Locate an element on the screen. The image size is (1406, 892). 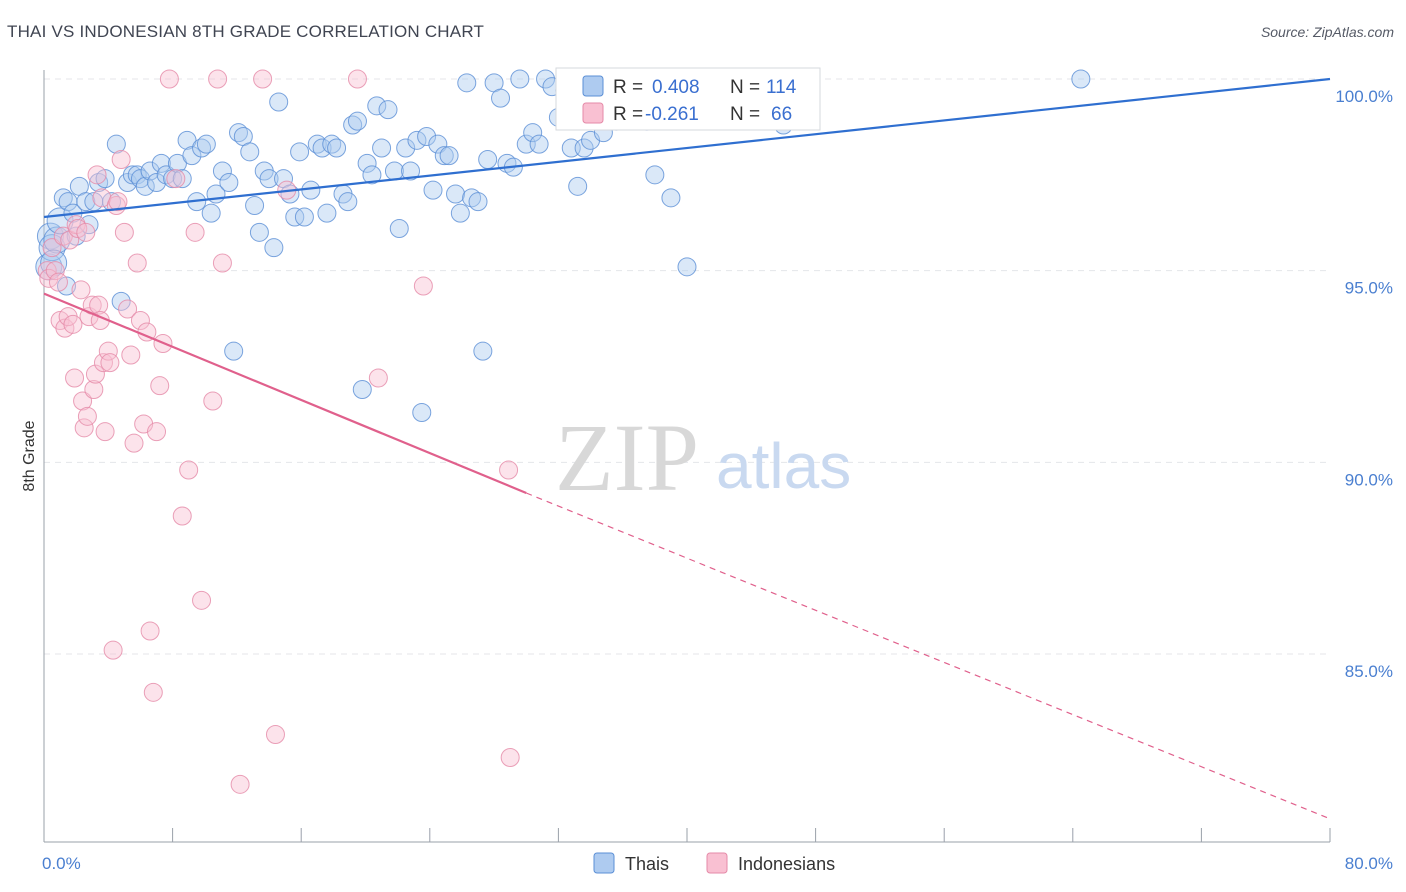
watermark-zip: ZIP is located at coordinates (627, 457).